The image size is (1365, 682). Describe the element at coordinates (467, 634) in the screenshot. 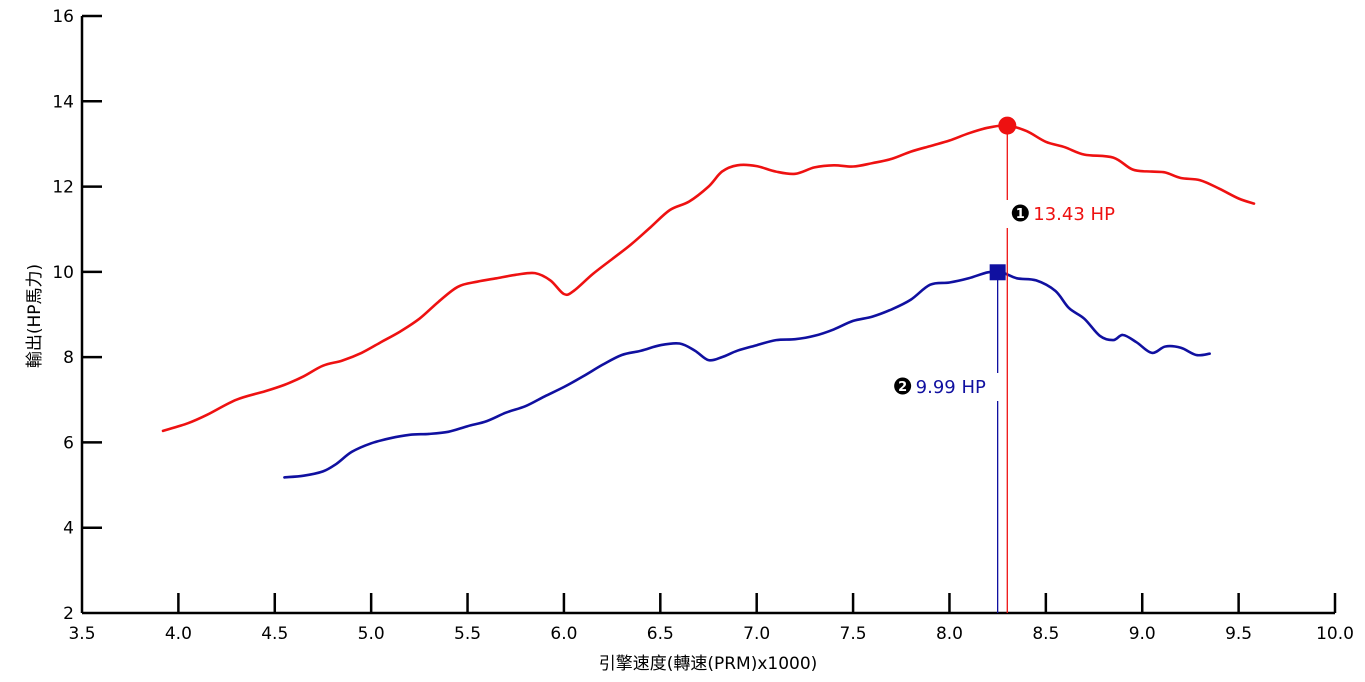

I see `x-tick-label: 5.5` at that location.